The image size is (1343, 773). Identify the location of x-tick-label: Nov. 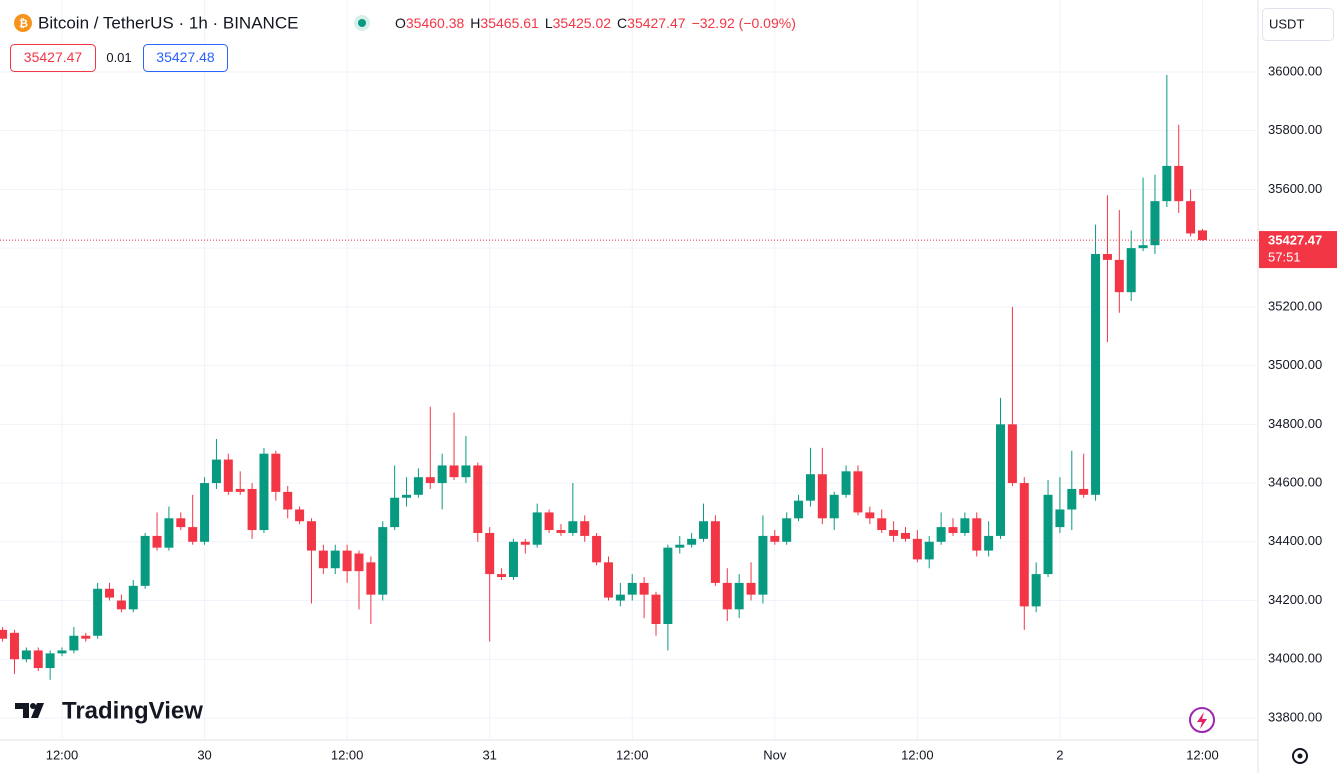
(775, 754).